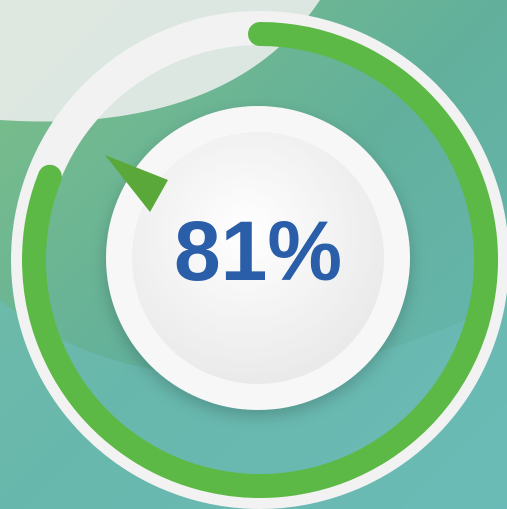  I want to click on pointer, so click(136, 183).